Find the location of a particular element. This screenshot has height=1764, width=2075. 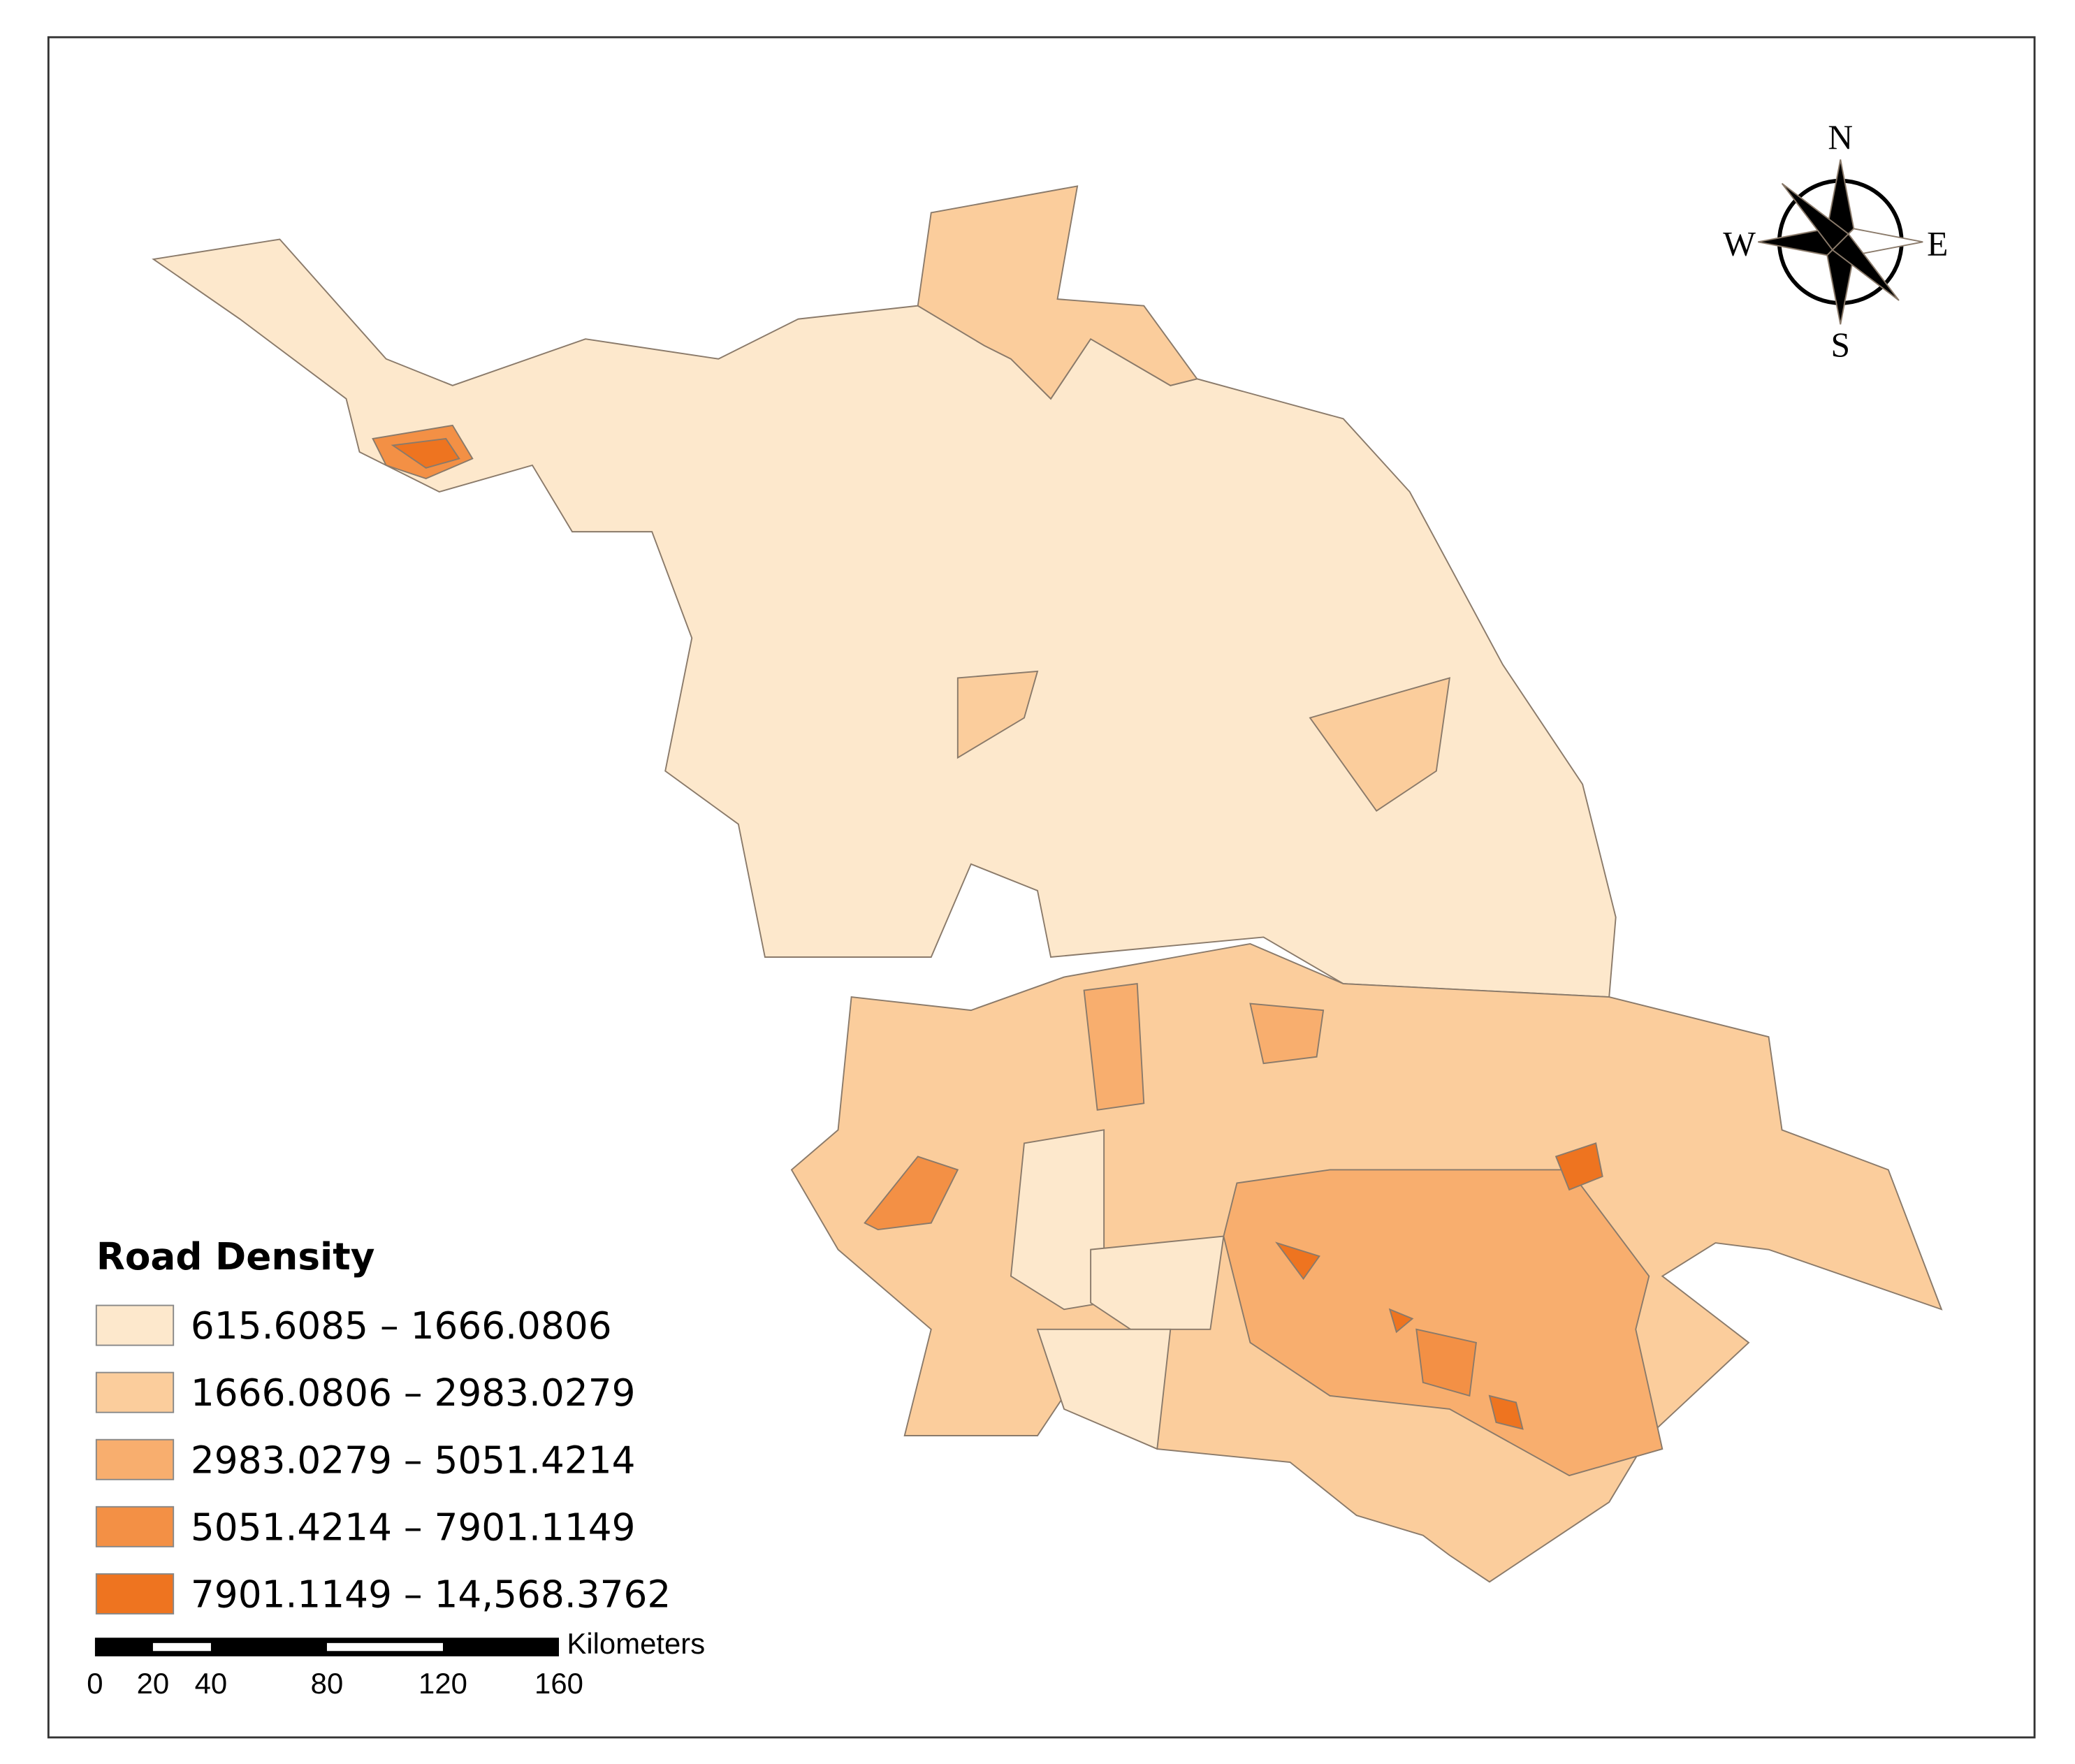

scale-bar-unit: Kilometers is located at coordinates (636, 1643).